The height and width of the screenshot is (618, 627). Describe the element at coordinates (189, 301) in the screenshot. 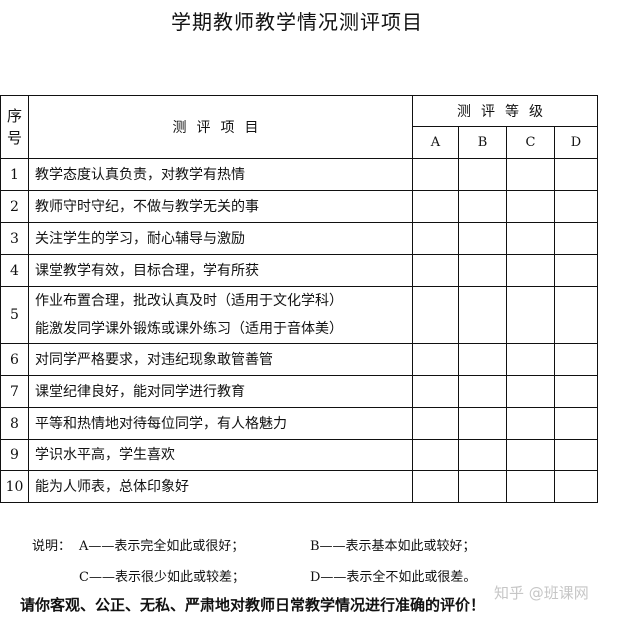

I see `row-item-text: 作业布置合理，批改认真及时（适用于文化学科）` at that location.